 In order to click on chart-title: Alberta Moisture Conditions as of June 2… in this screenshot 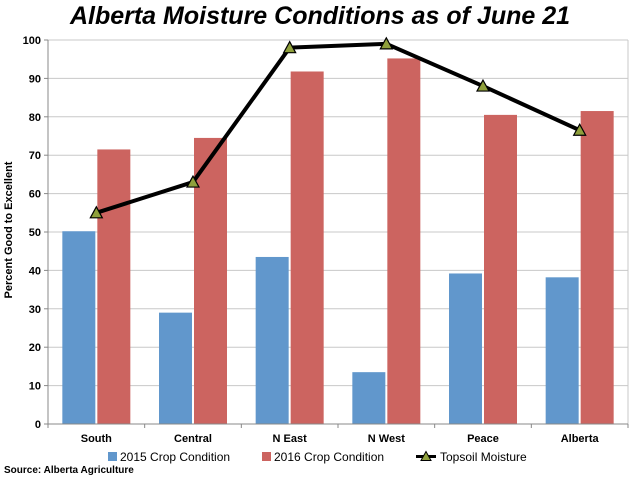, I will do `click(320, 16)`.